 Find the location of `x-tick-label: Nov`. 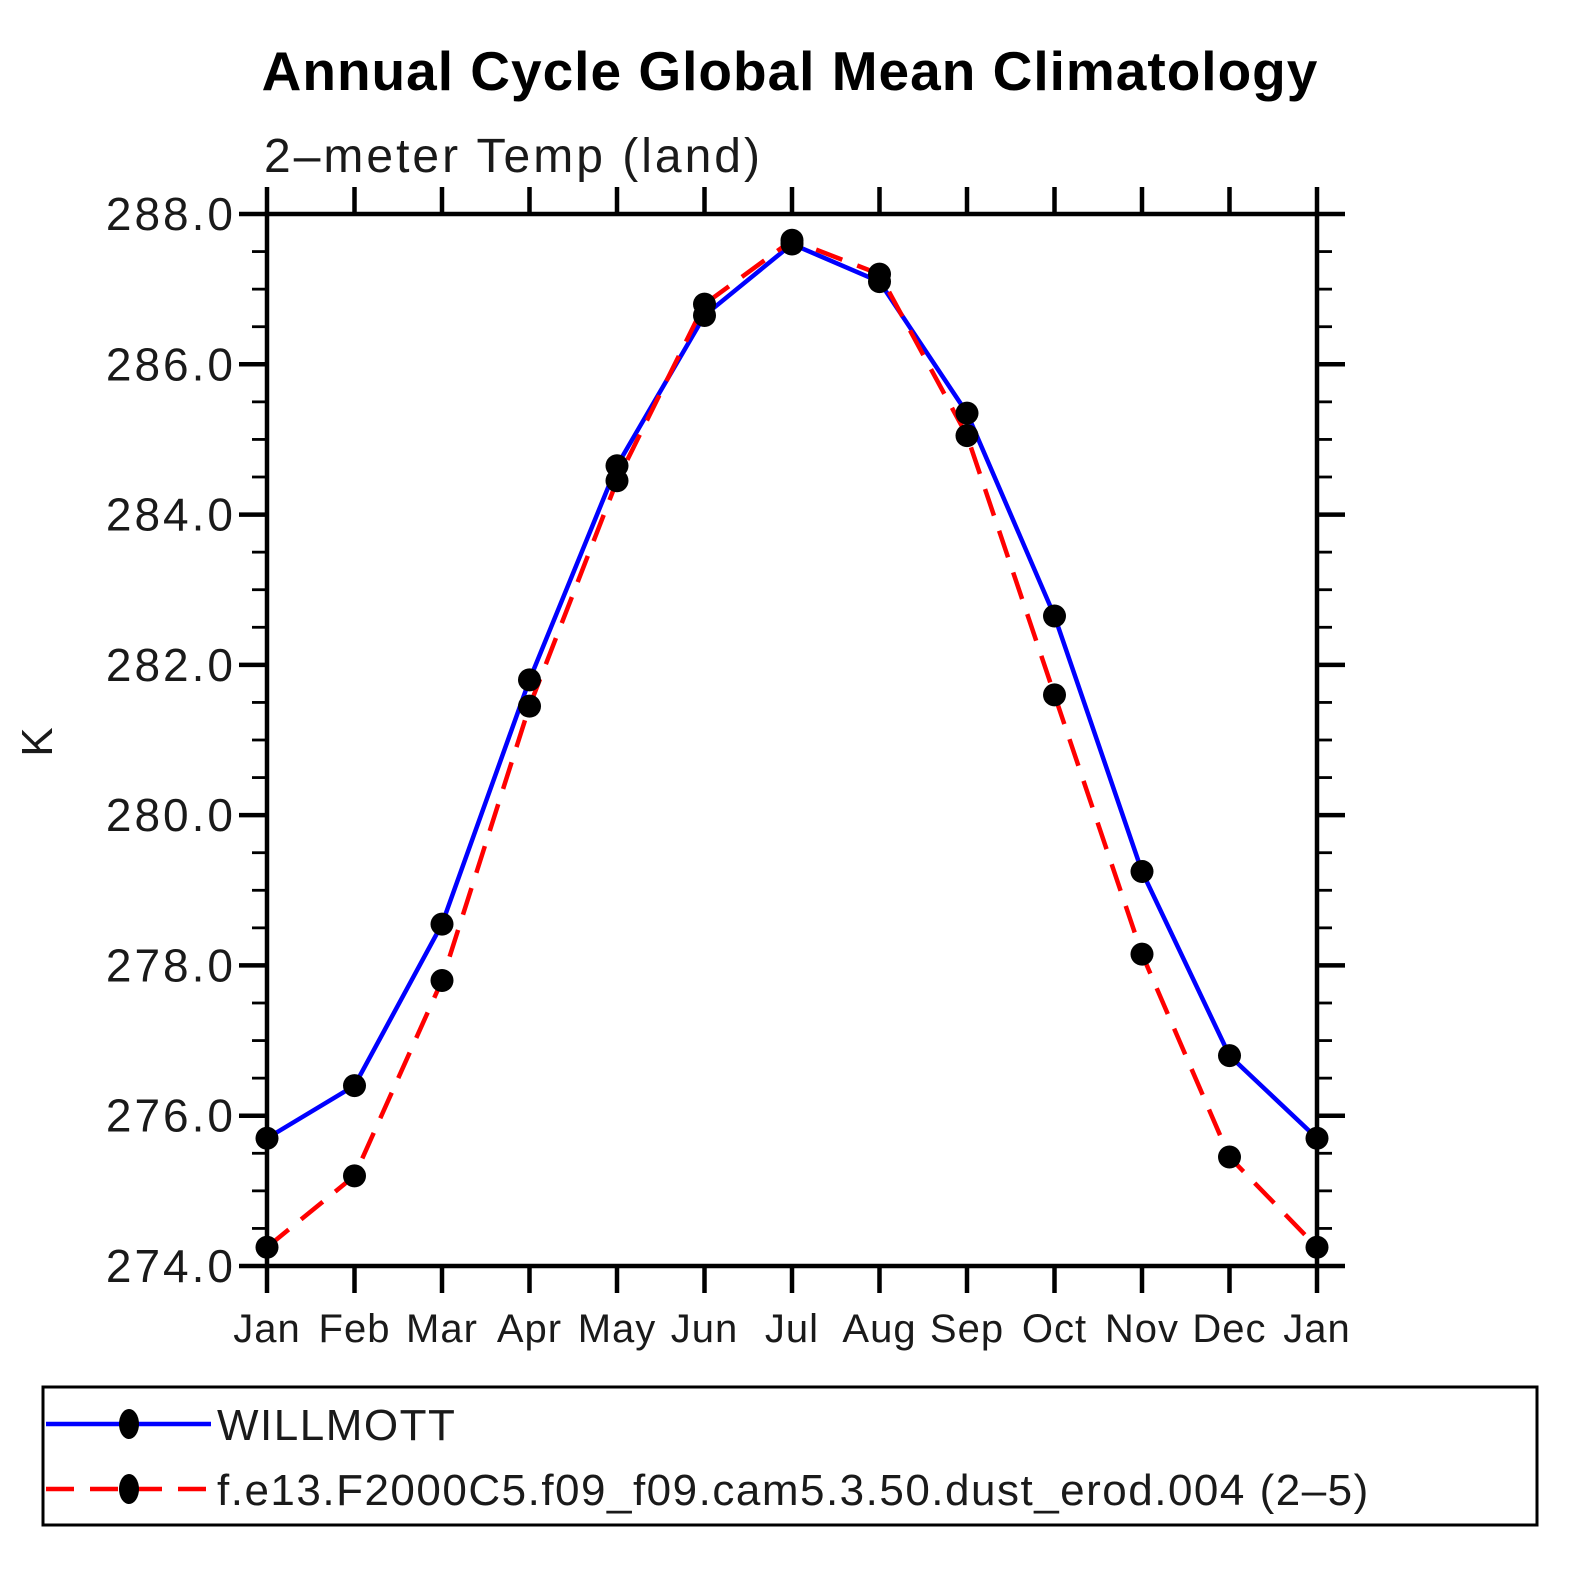

x-tick-label: Nov is located at coordinates (1142, 1329).